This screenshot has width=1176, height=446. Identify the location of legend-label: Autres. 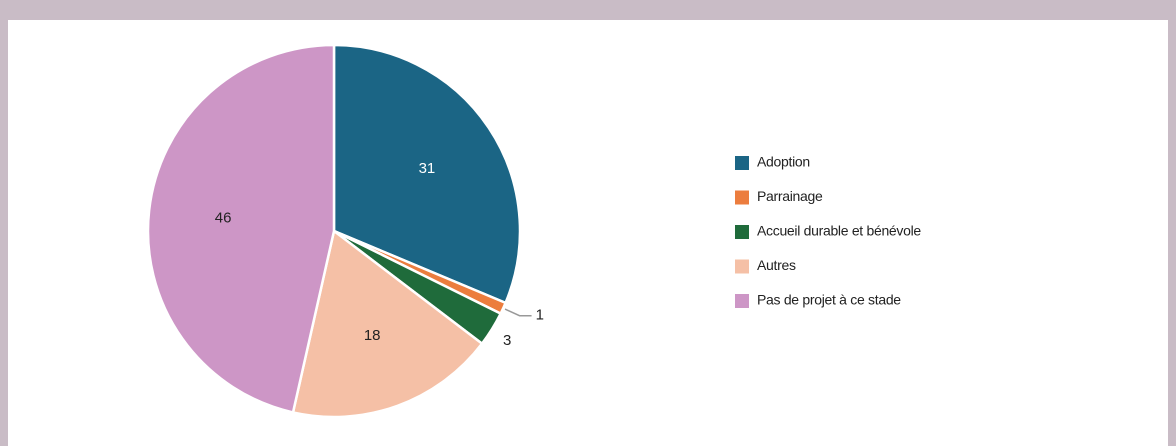
(776, 265).